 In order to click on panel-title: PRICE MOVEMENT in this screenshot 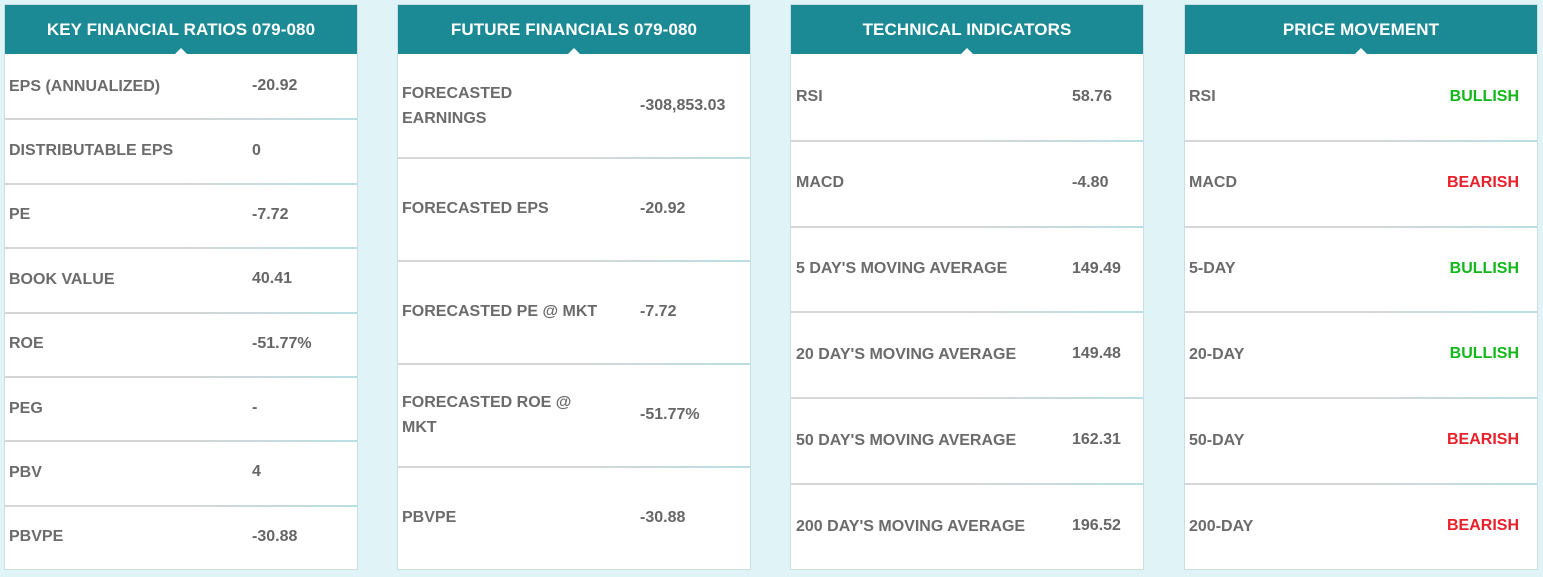, I will do `click(1361, 29)`.